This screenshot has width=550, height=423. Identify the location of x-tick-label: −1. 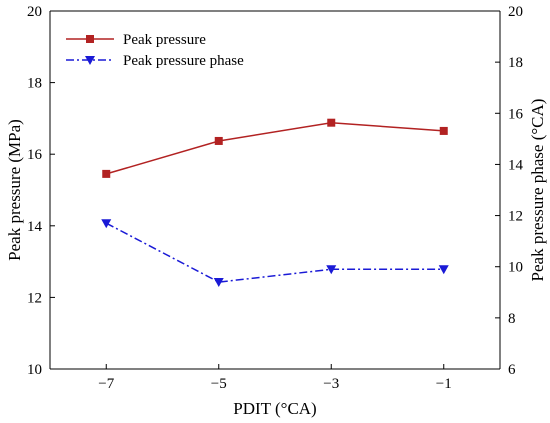
(444, 384).